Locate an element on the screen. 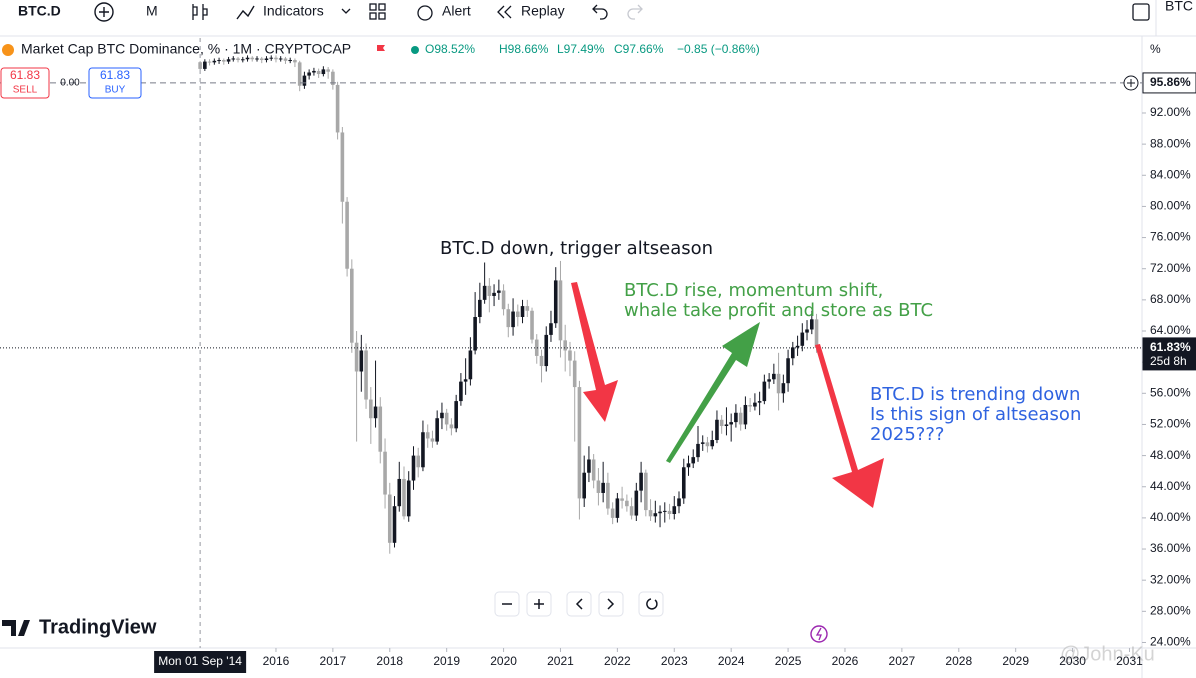 Image resolution: width=1196 pixels, height=678 pixels. price-label: 95.86% is located at coordinates (1170, 82).